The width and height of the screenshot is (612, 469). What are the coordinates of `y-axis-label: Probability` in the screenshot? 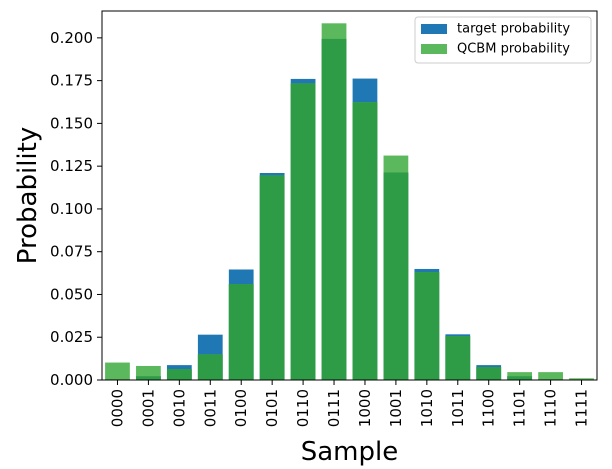 It's located at (28, 195).